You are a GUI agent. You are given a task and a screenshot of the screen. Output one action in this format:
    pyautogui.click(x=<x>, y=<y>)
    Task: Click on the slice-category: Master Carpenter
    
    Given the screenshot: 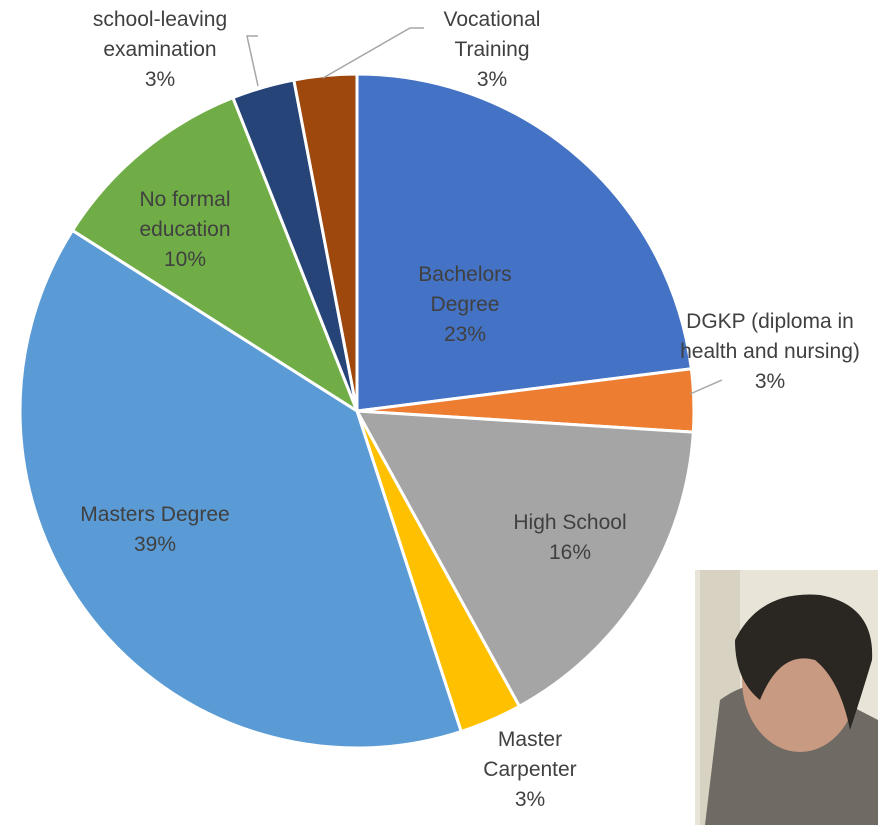 What is the action you would take?
    pyautogui.click(x=530, y=754)
    